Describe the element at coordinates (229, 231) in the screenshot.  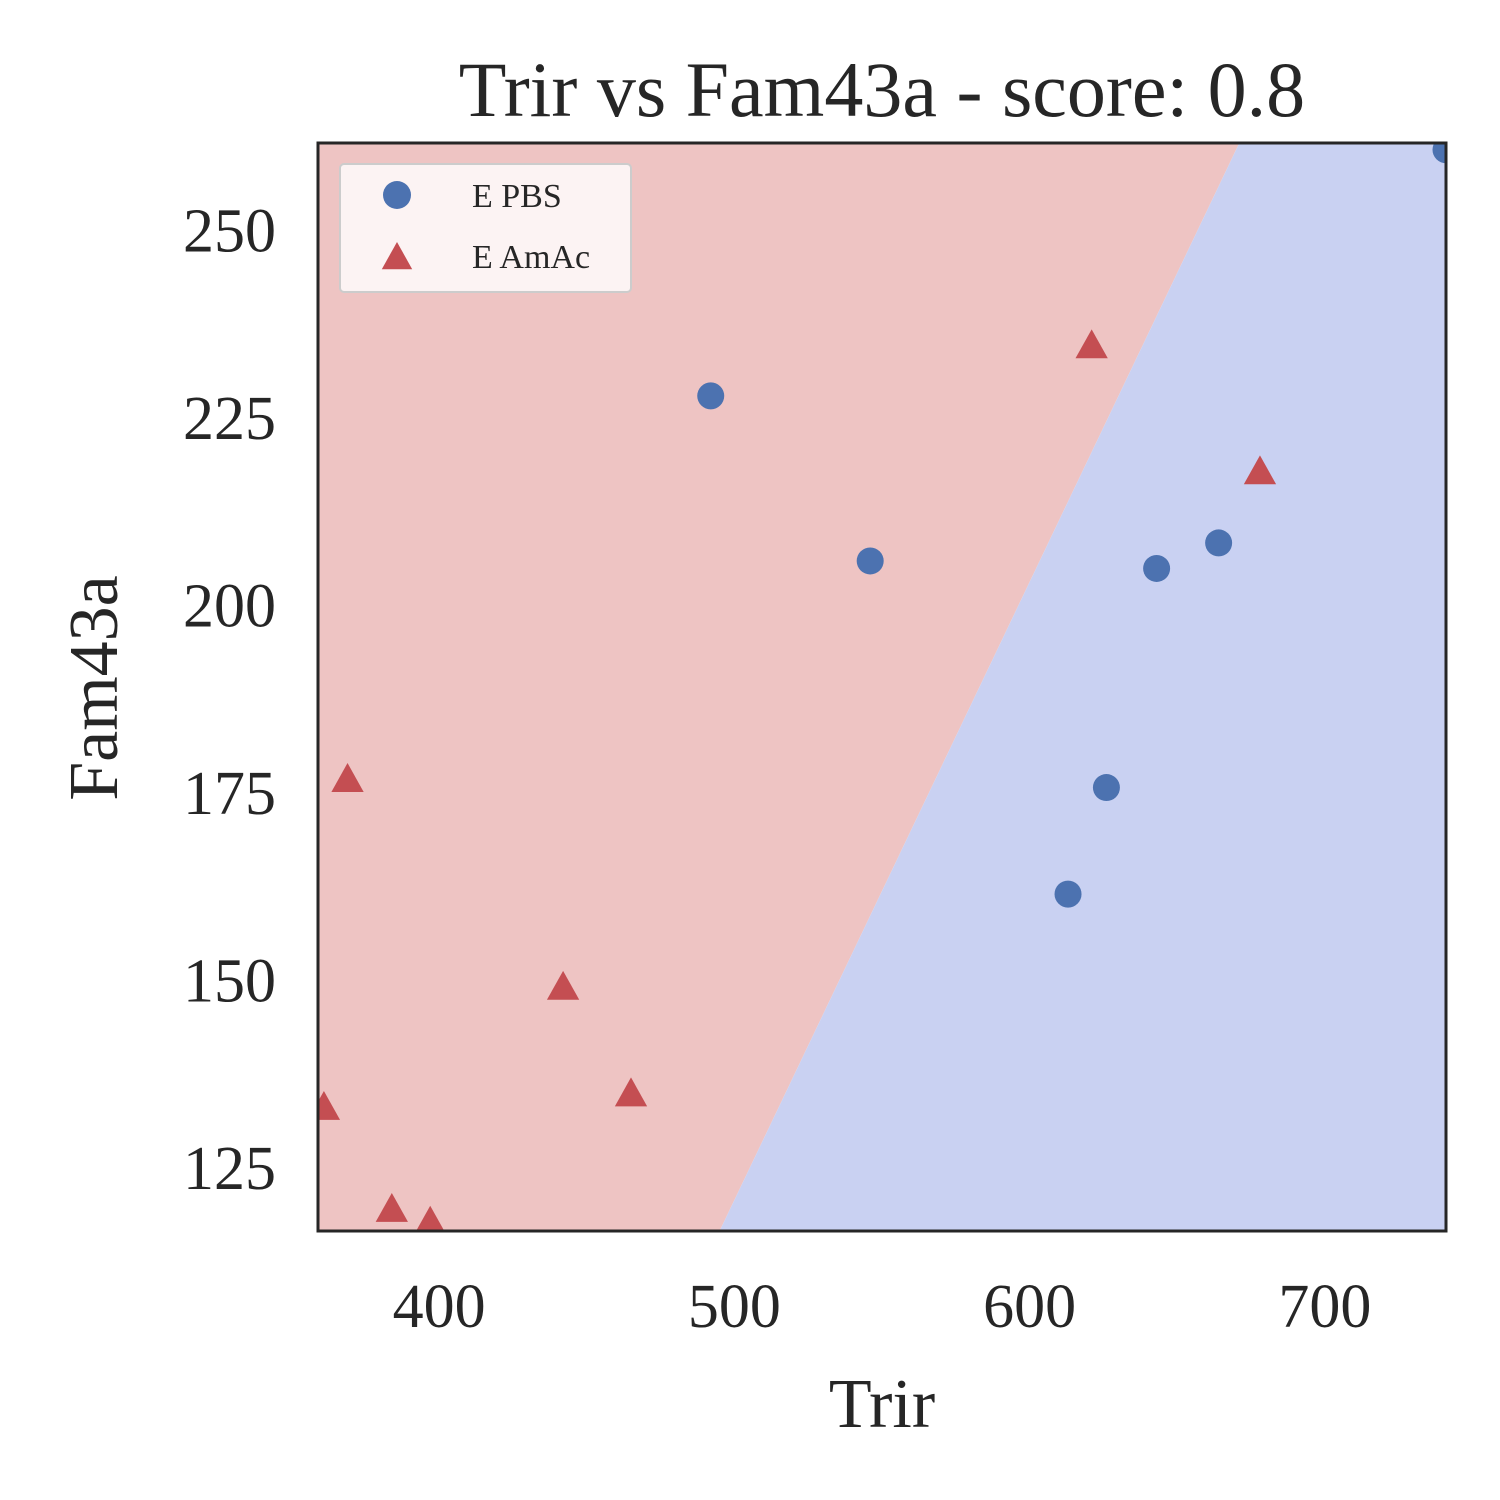
I see `y-tick-label: 250` at that location.